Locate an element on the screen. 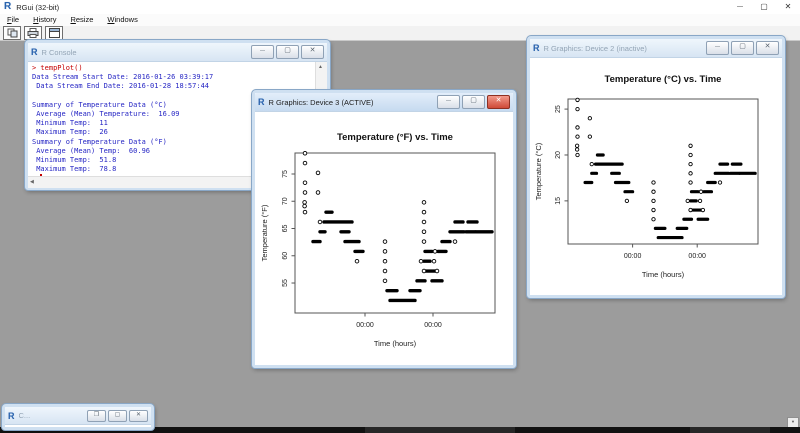  svg-text: 60 is located at coordinates (285, 256).